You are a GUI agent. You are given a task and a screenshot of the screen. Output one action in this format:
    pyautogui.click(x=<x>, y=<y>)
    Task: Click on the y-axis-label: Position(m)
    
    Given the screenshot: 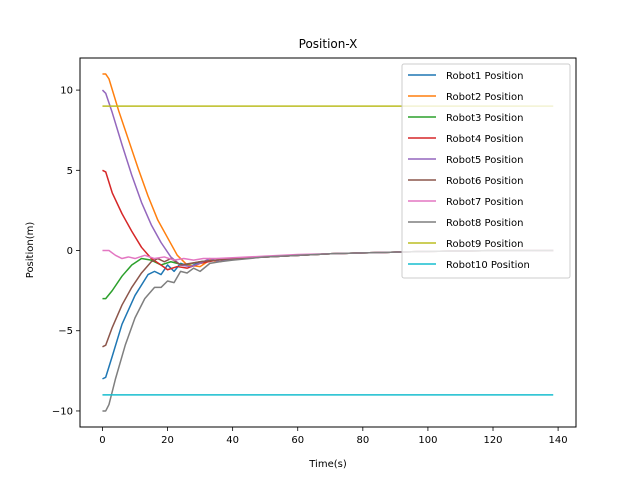 What is the action you would take?
    pyautogui.click(x=30, y=250)
    